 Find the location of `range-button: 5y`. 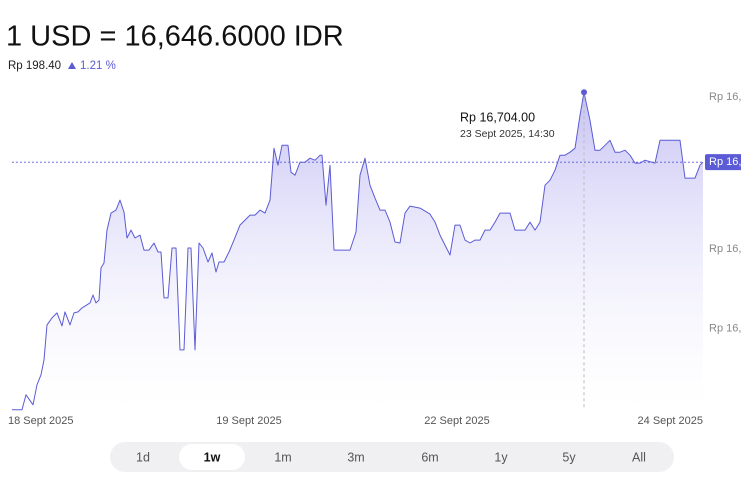

range-button: 5y is located at coordinates (569, 457).